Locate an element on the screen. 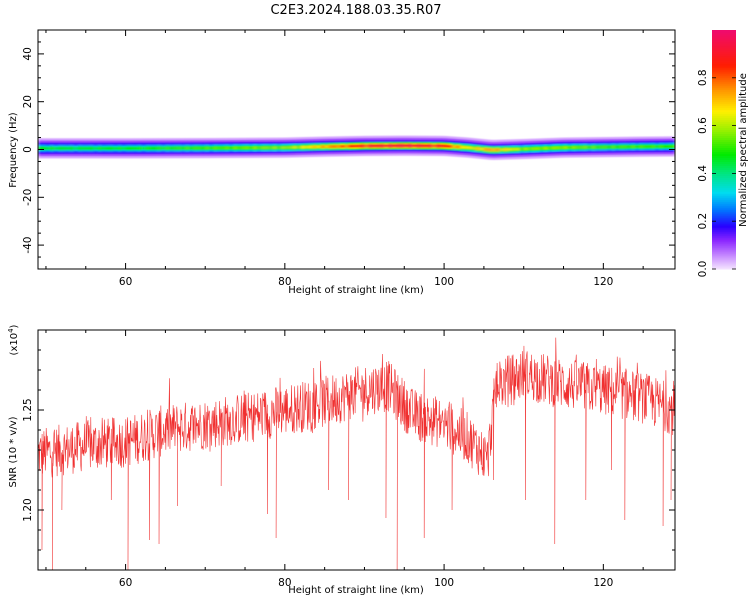  colorbar-tick-label: 0.0 is located at coordinates (703, 269).